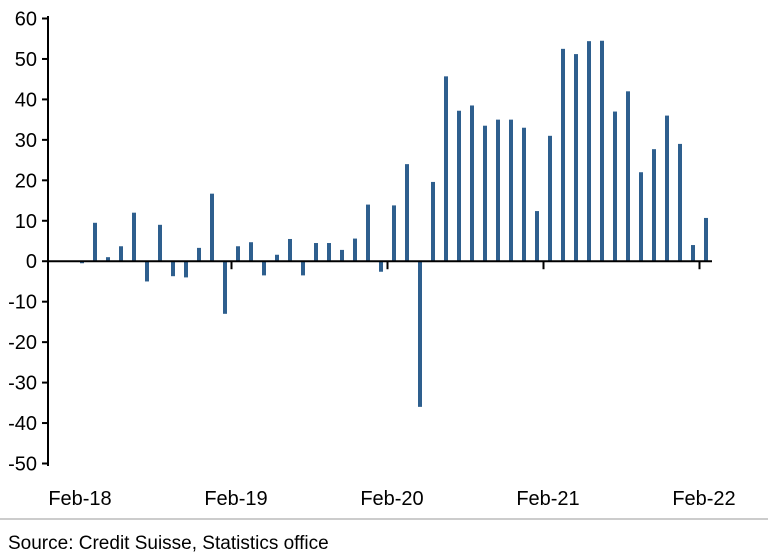 The height and width of the screenshot is (558, 768). I want to click on x-tick-label: Feb-21, so click(547, 499).